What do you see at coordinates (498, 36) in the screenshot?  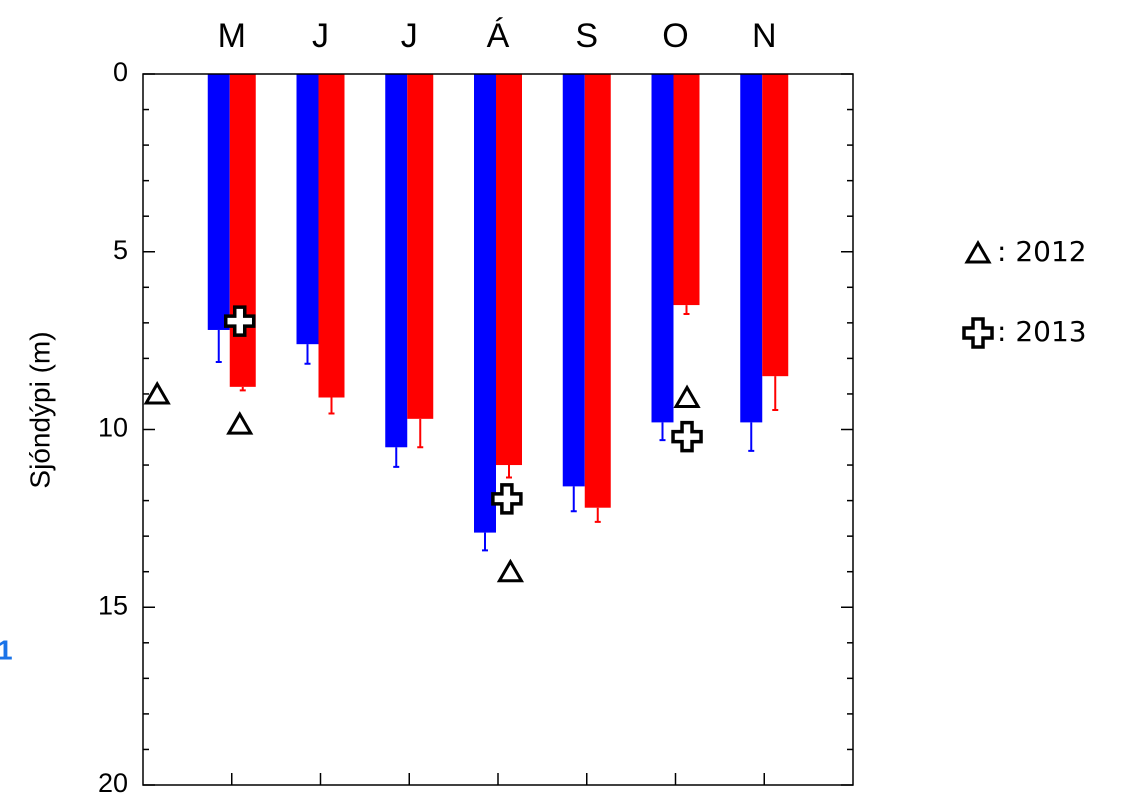 I see `x-tick-label: Á` at bounding box center [498, 36].